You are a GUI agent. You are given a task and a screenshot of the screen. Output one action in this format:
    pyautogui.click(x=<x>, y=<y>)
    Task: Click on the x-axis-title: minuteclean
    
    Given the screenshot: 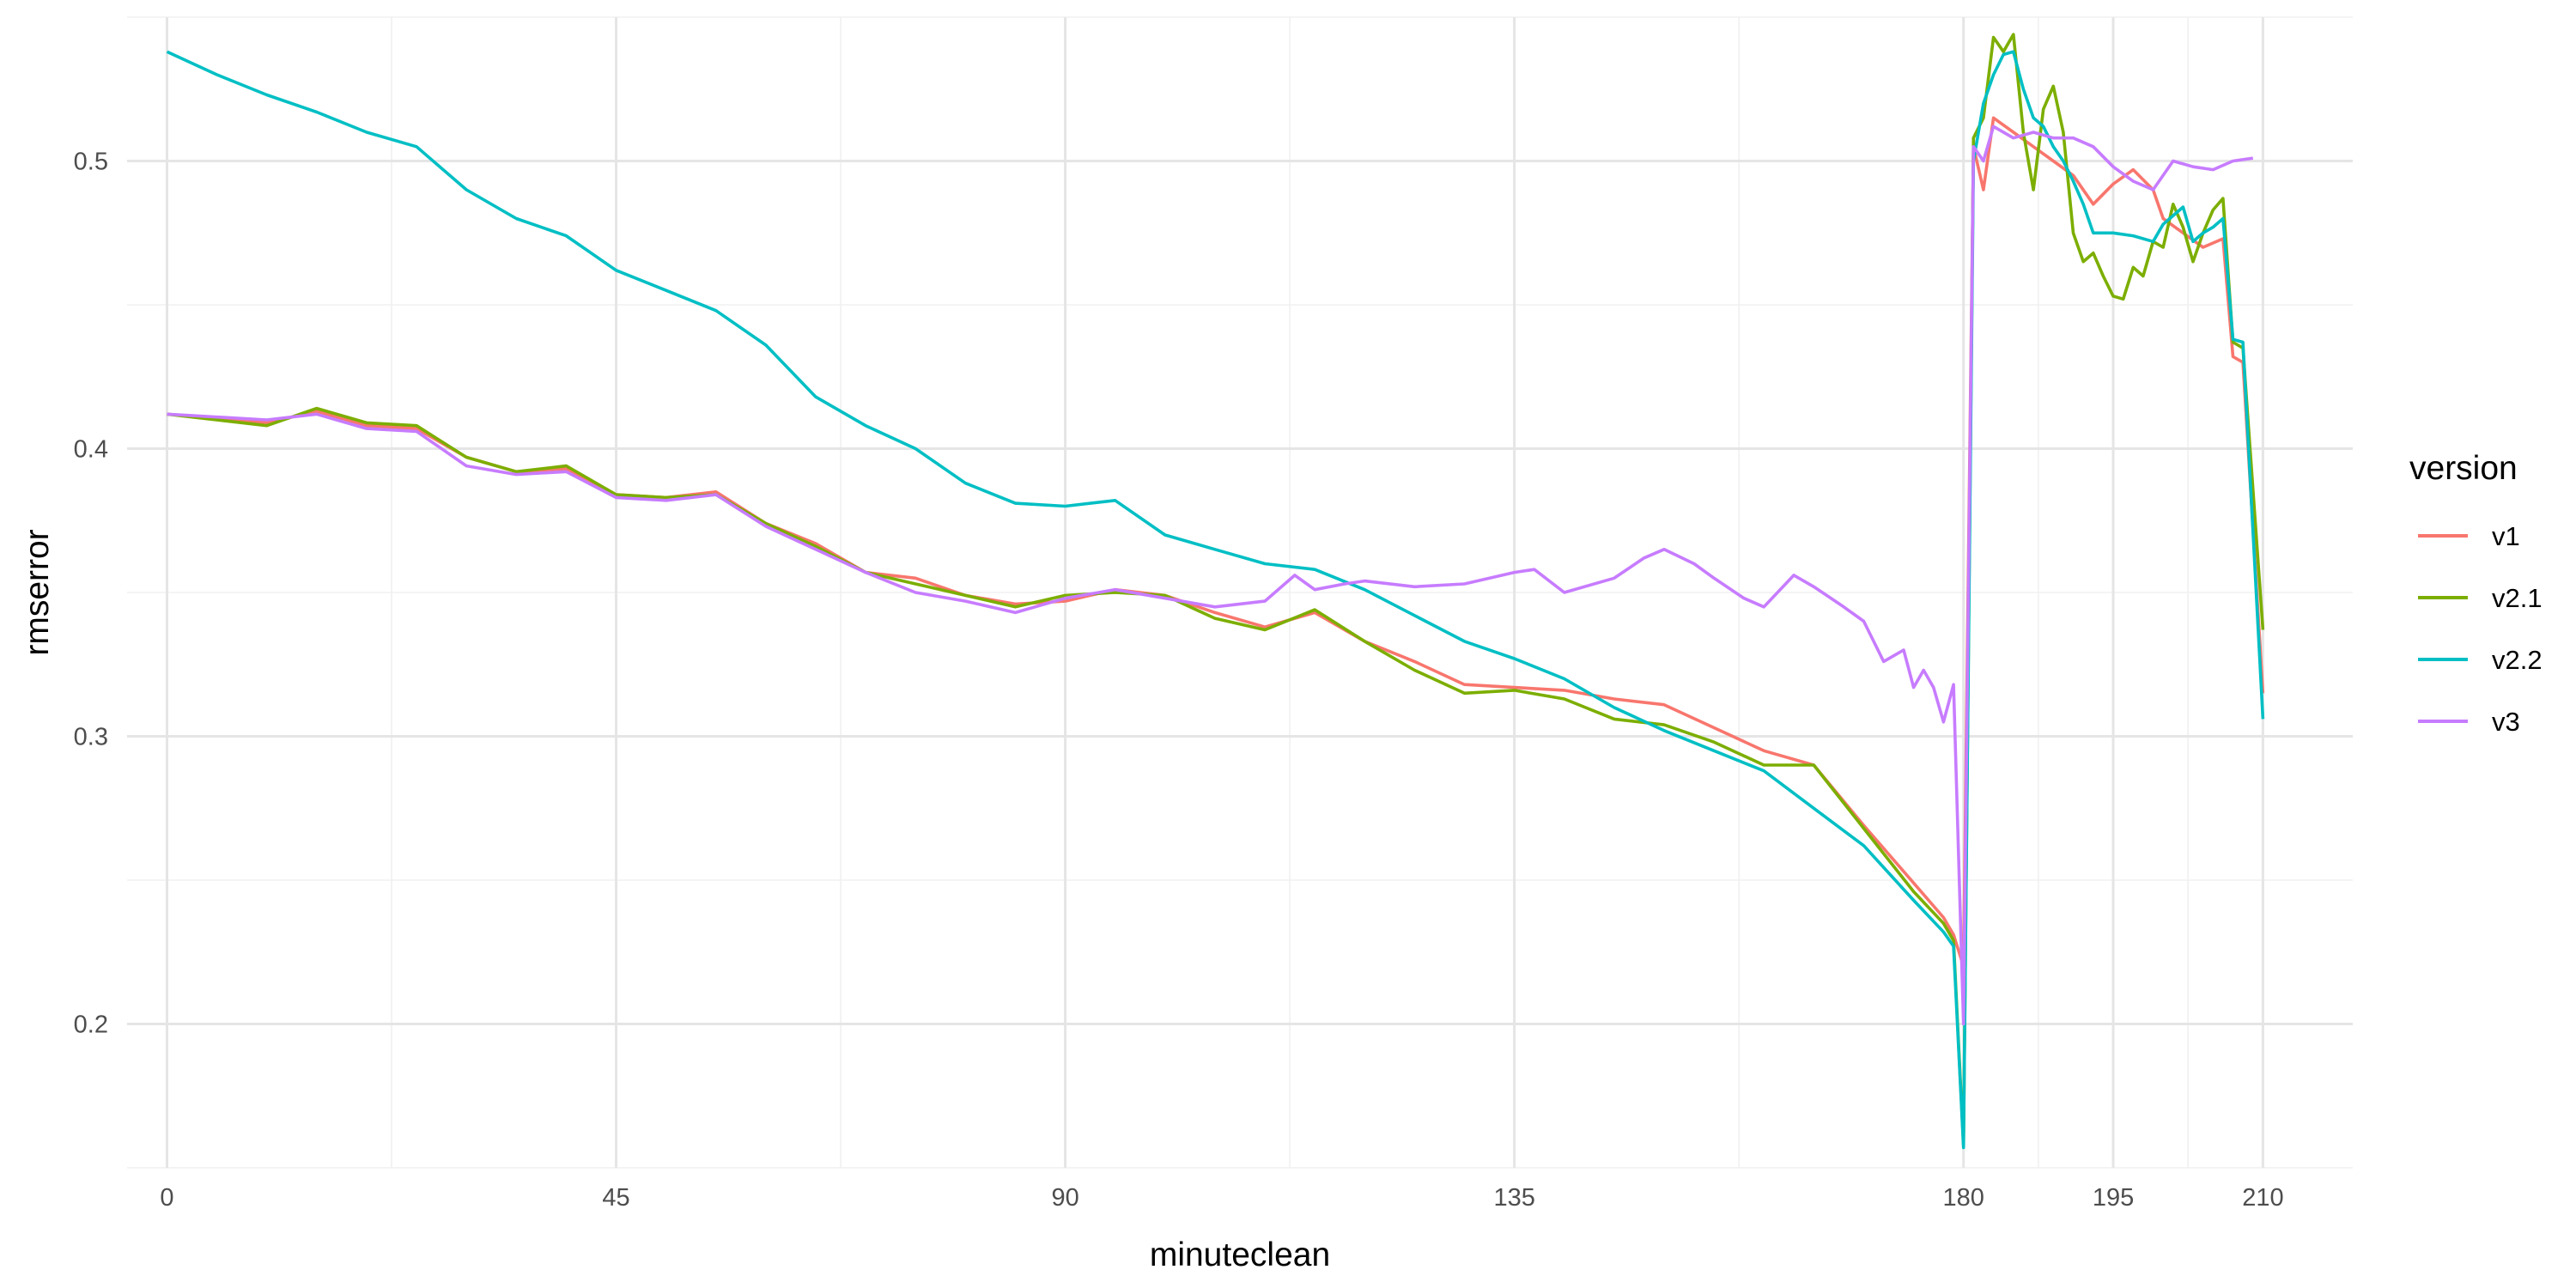 What is the action you would take?
    pyautogui.click(x=1240, y=1254)
    